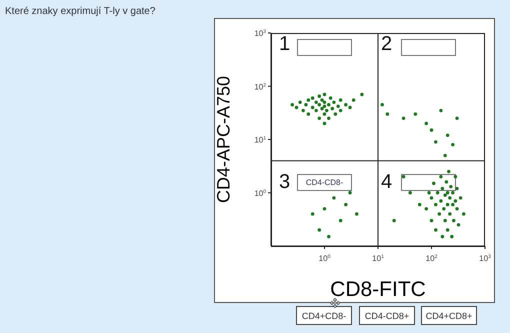  I want to click on x-tick-label: 10$^{1}$, so click(378, 258).